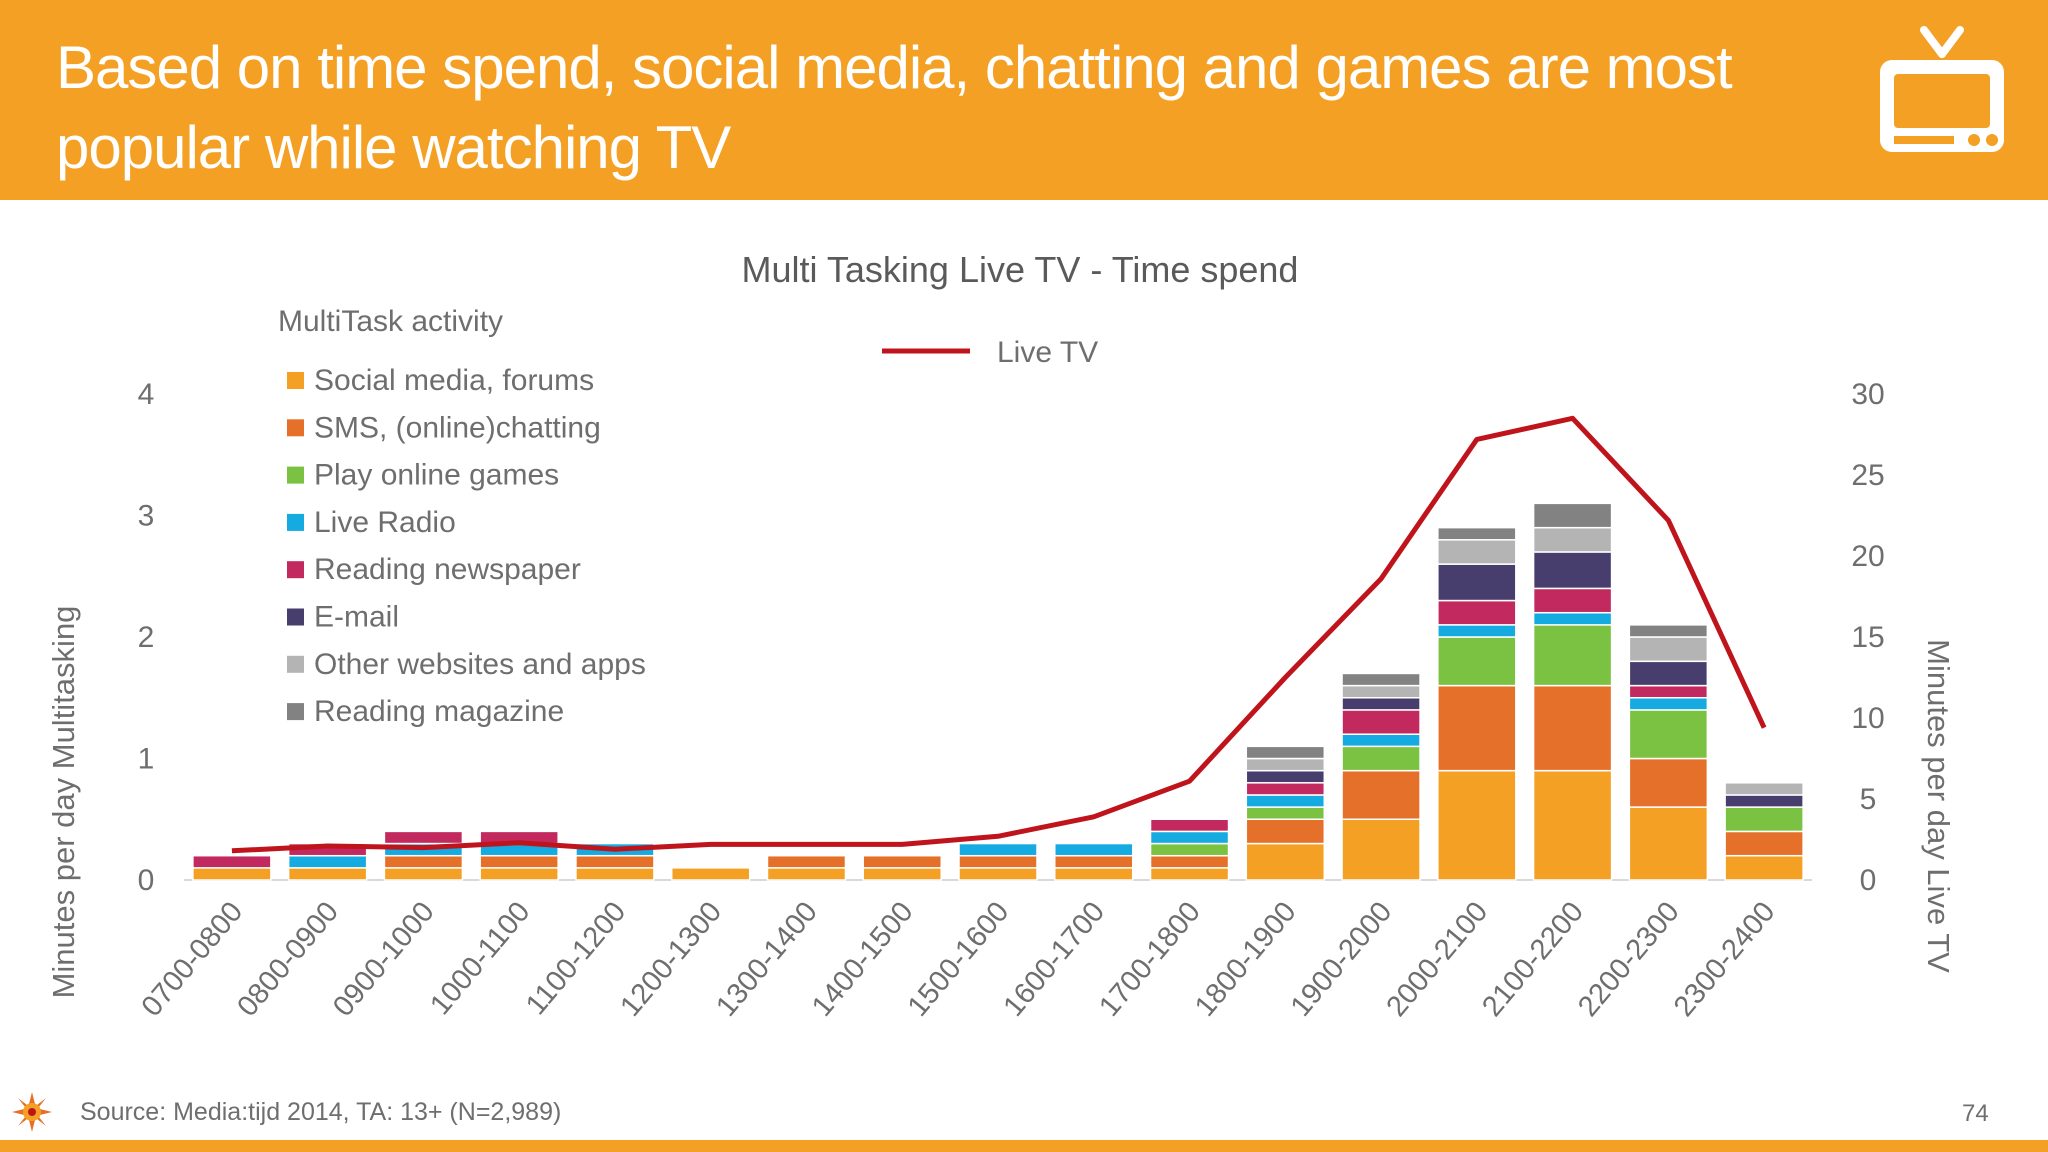  Describe the element at coordinates (1867, 637) in the screenshot. I see `y2-tick-label: 15` at that location.